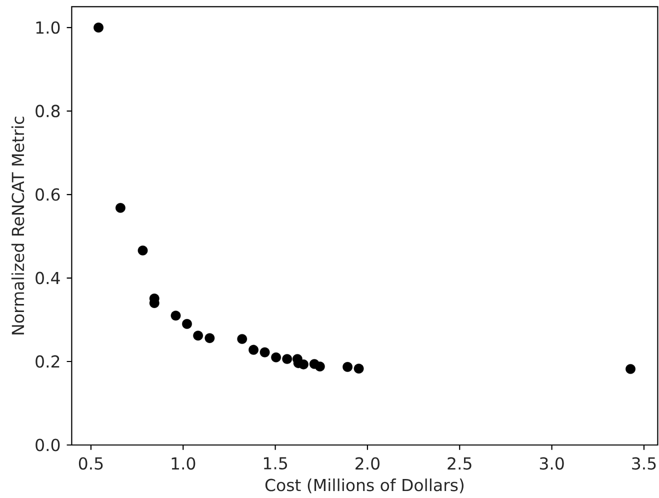 Image resolution: width=659 pixels, height=498 pixels. What do you see at coordinates (184, 463) in the screenshot?
I see `x-tick-label: 1.0` at bounding box center [184, 463].